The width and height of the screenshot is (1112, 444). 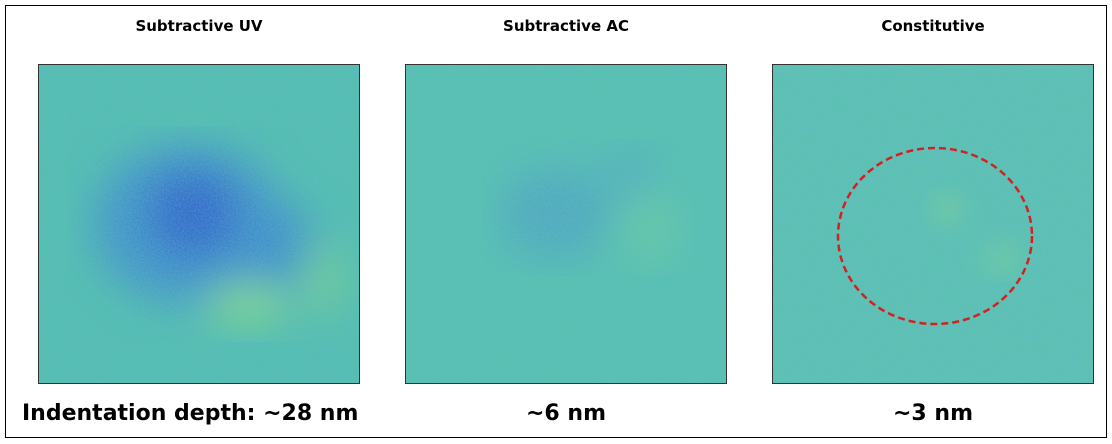 I want to click on panel-caption: ~3 nm, so click(x=933, y=413).